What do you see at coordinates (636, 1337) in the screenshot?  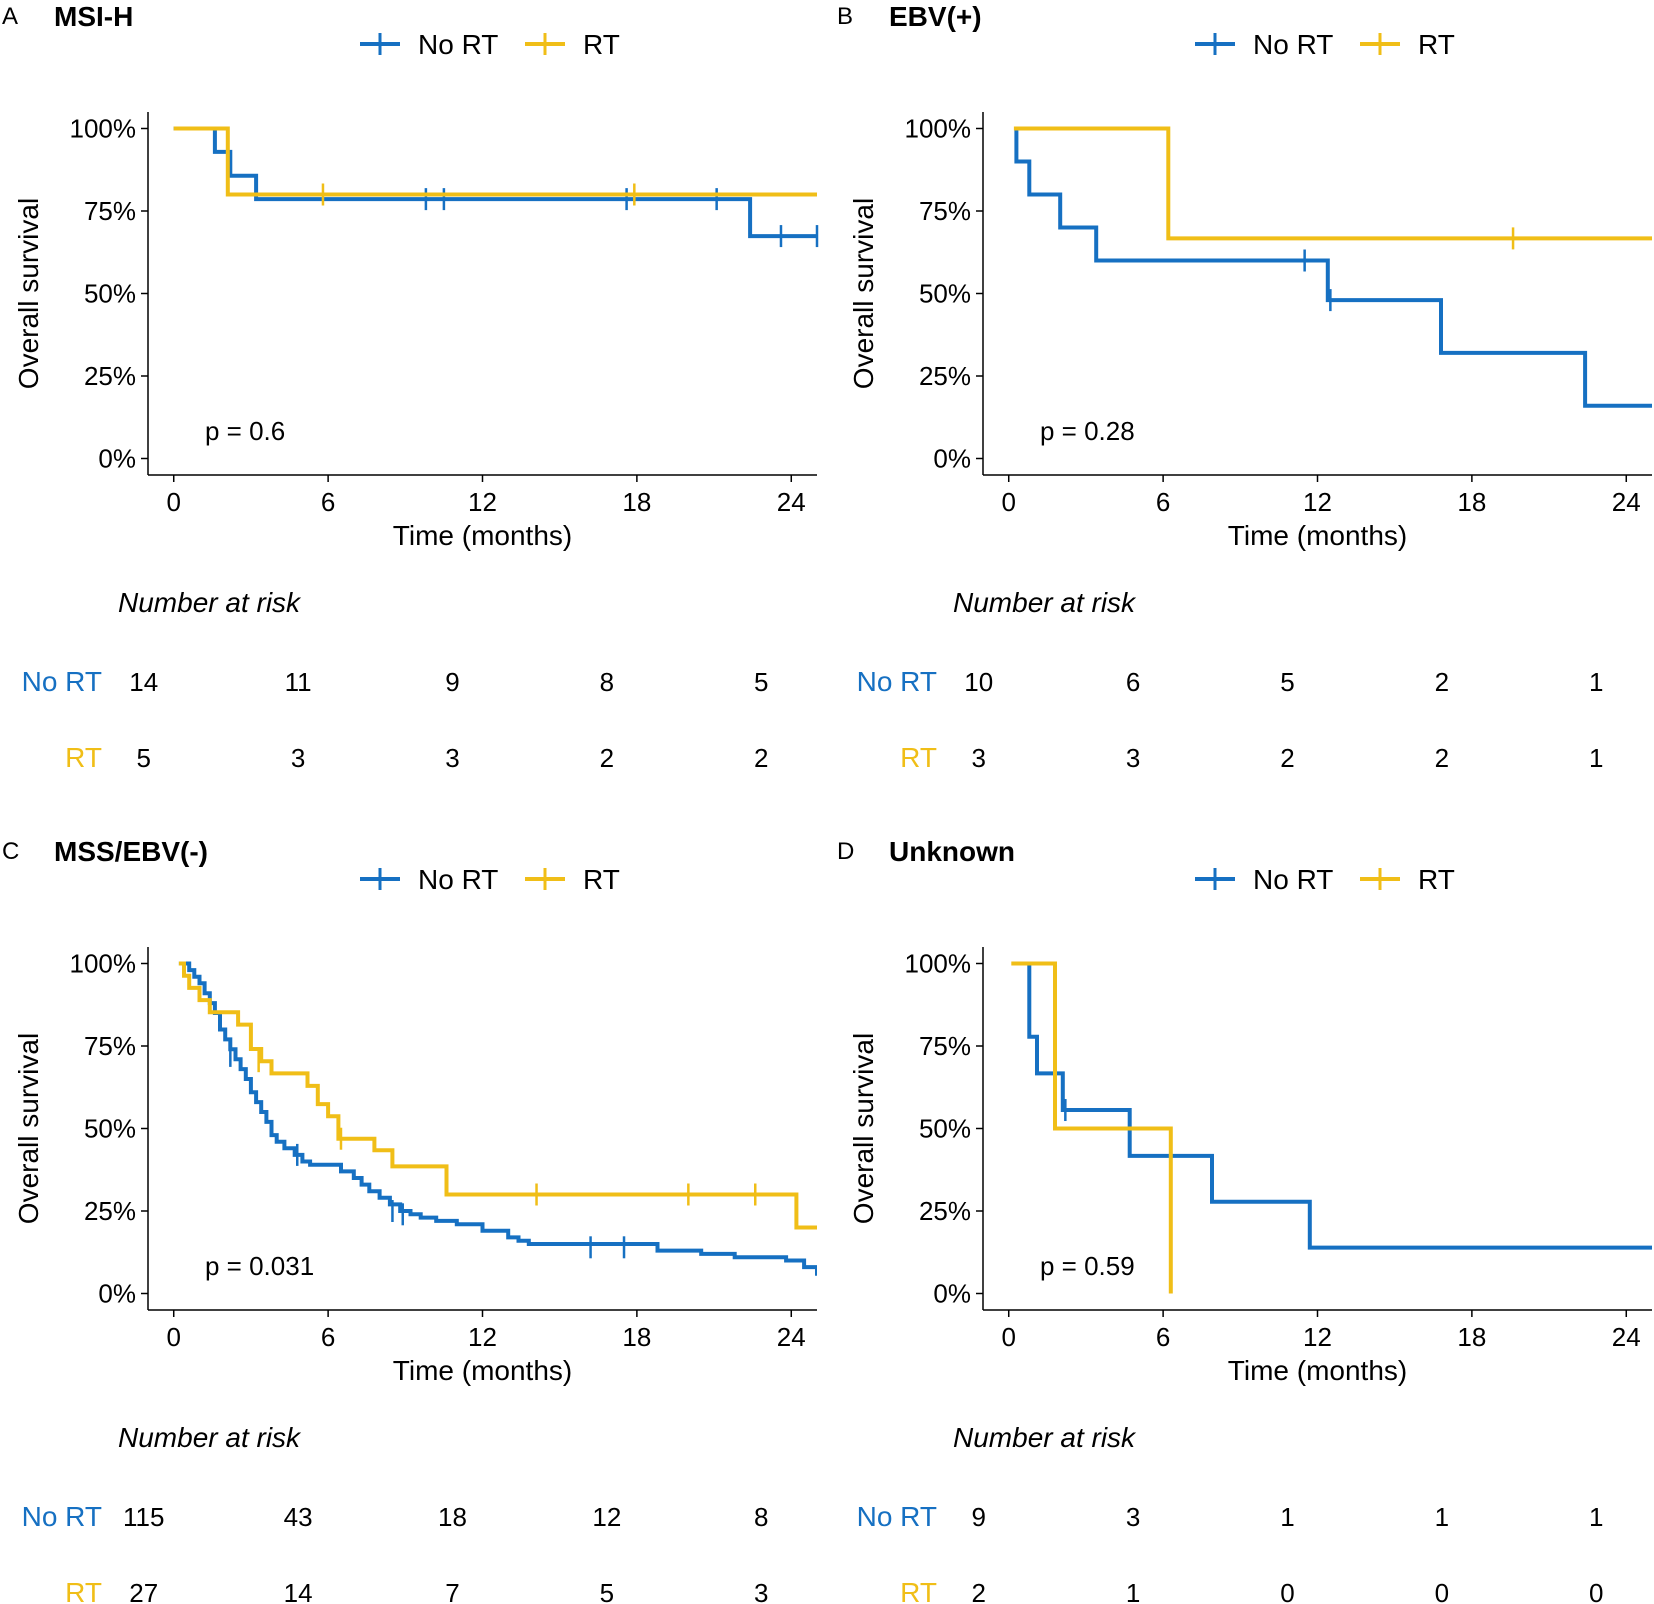 I see `panel-c-x-tick-label: 18` at bounding box center [636, 1337].